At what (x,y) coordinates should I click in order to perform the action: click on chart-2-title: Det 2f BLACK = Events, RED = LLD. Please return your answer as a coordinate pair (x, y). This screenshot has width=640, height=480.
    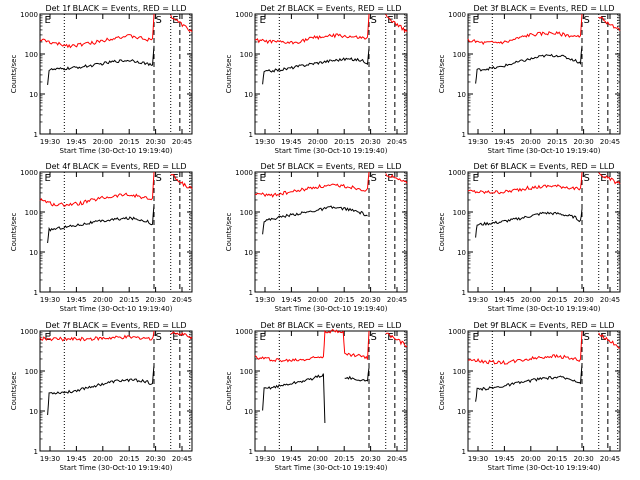
    Looking at the image, I should click on (330, 8).